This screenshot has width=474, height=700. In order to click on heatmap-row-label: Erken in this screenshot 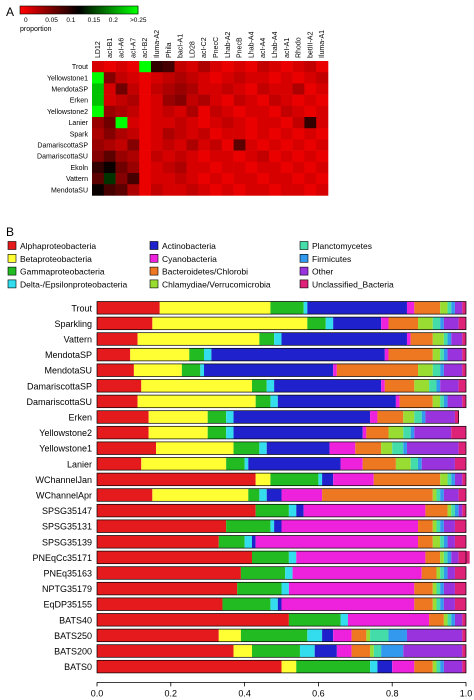, I will do `click(79, 101)`.